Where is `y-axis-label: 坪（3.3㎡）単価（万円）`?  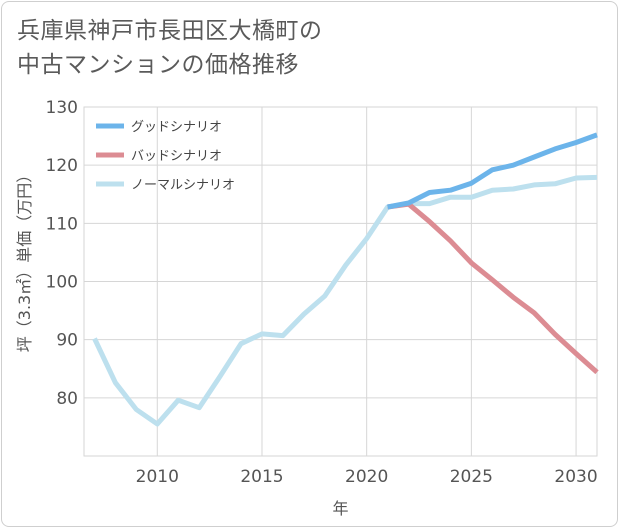
y-axis-label: 坪（3.3㎡）単価（万円） is located at coordinates (24, 259).